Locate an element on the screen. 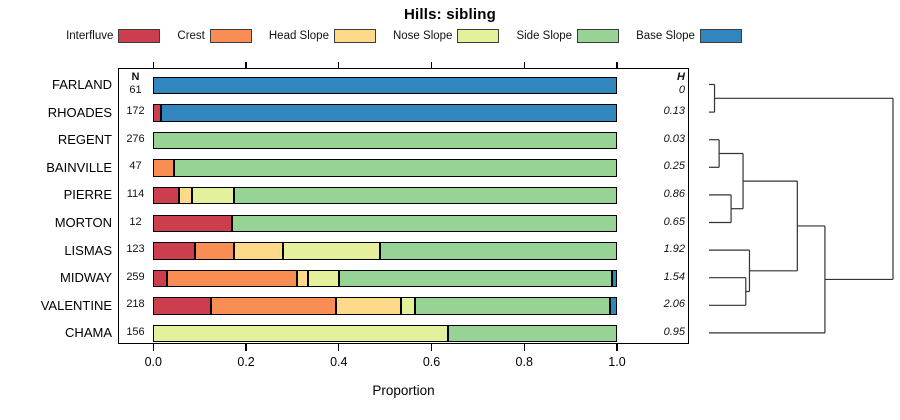 The image size is (900, 420). n-value: 156 is located at coordinates (135, 331).